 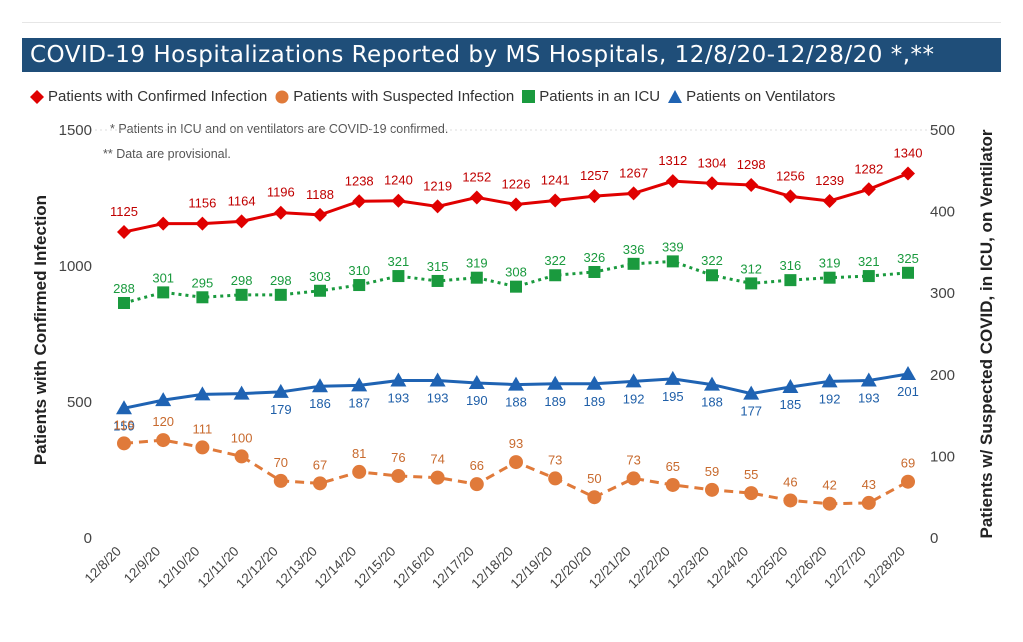 I want to click on data-label: 1267, so click(x=633, y=172).